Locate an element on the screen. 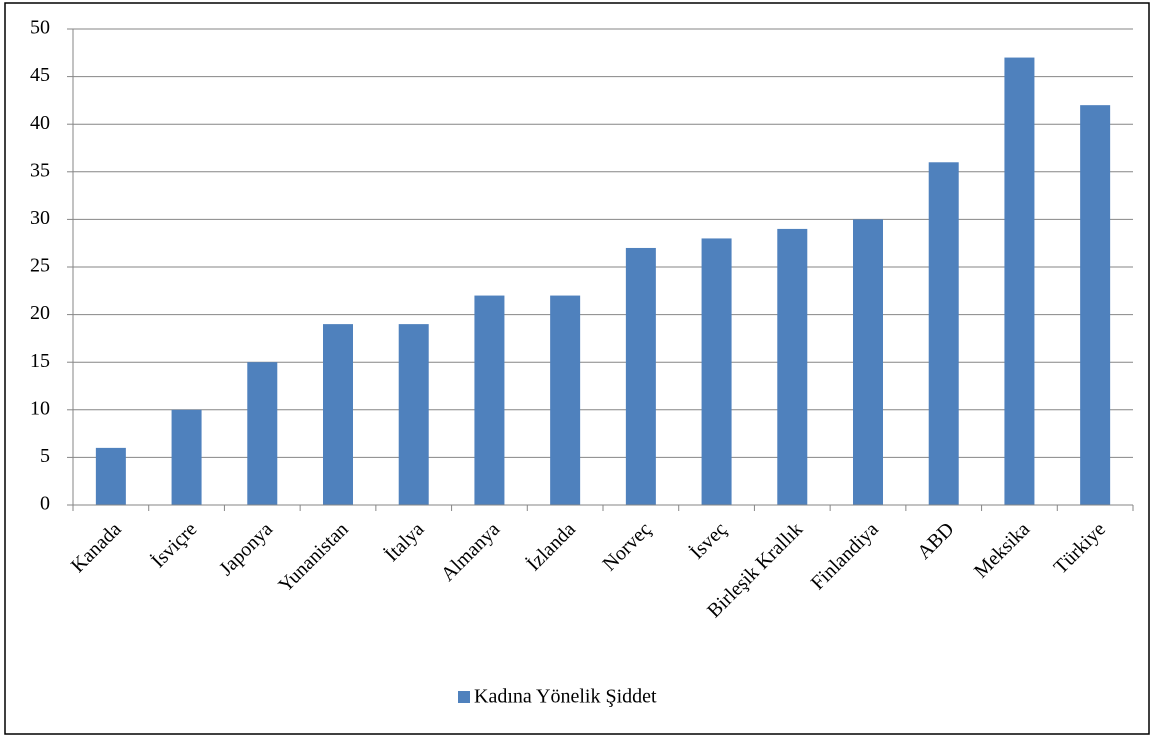  y-tick-label: 25 is located at coordinates (40, 266).